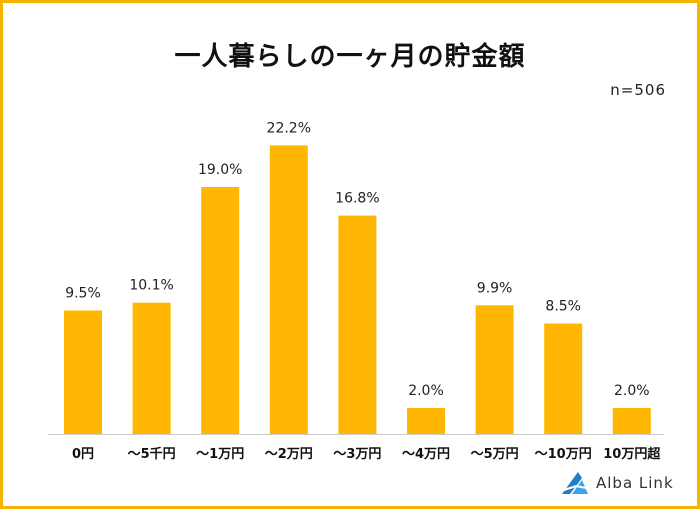  What do you see at coordinates (426, 454) in the screenshot?
I see `category-label: 〜4万円` at bounding box center [426, 454].